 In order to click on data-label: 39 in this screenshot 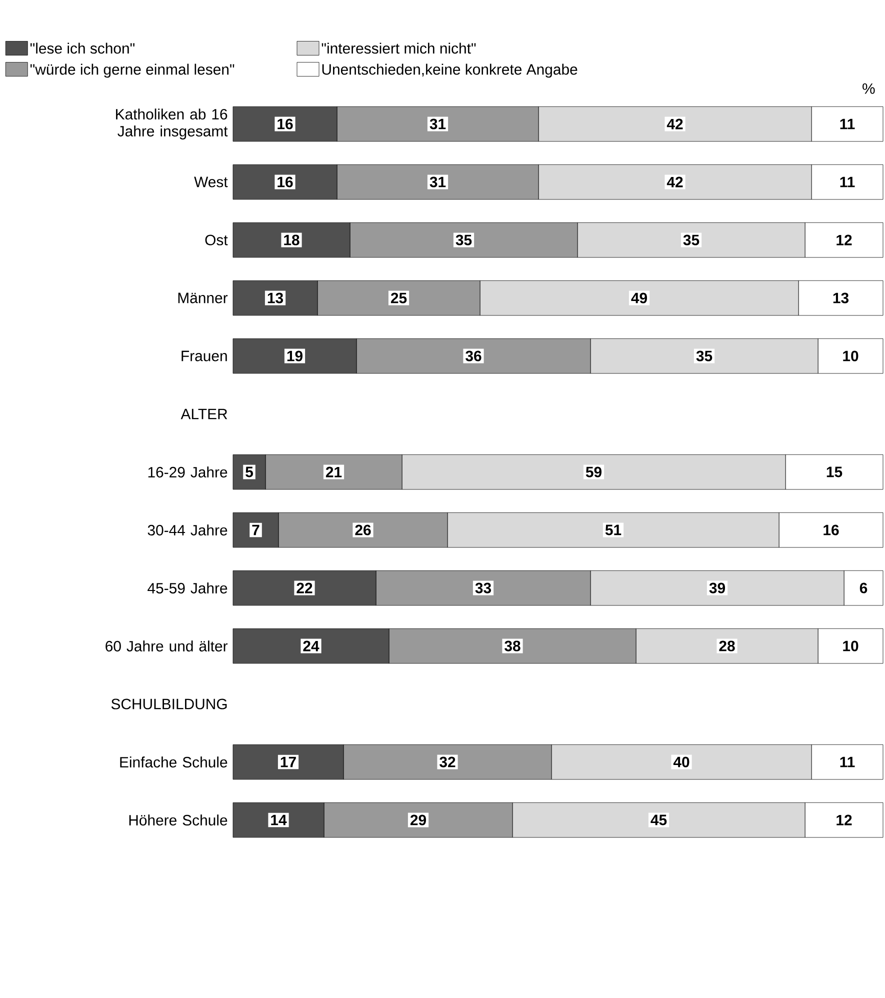, I will do `click(717, 588)`.